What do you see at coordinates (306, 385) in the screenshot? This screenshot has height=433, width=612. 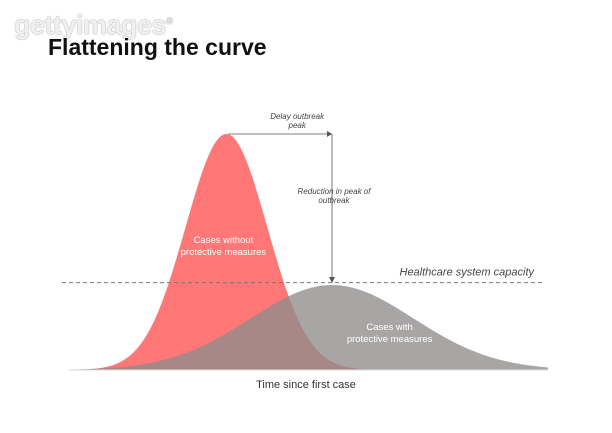 I see `x-axis-label: Time since first case` at bounding box center [306, 385].